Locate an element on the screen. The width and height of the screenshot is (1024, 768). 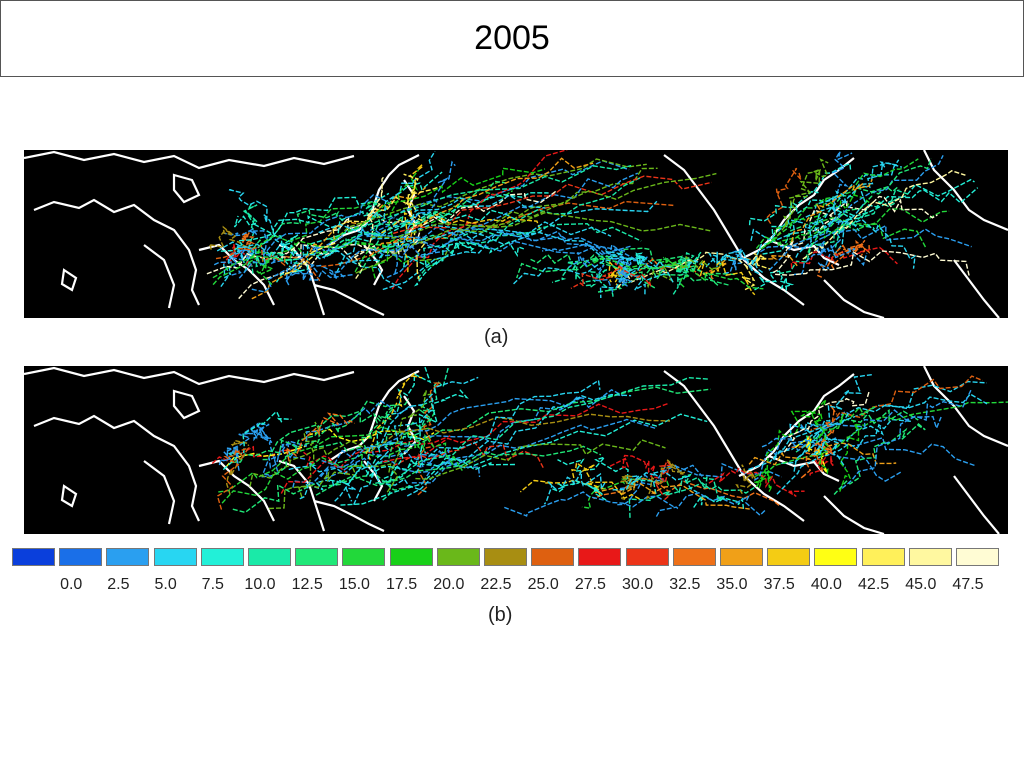
caption-a: (a) is located at coordinates (496, 337).